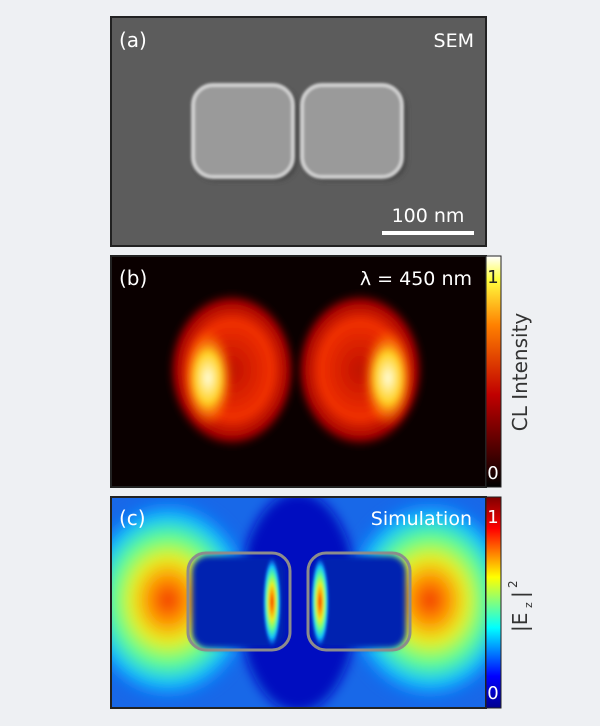 The image size is (600, 726). Describe the element at coordinates (520, 372) in the screenshot. I see `colorbar-label: CL Intensity` at that location.